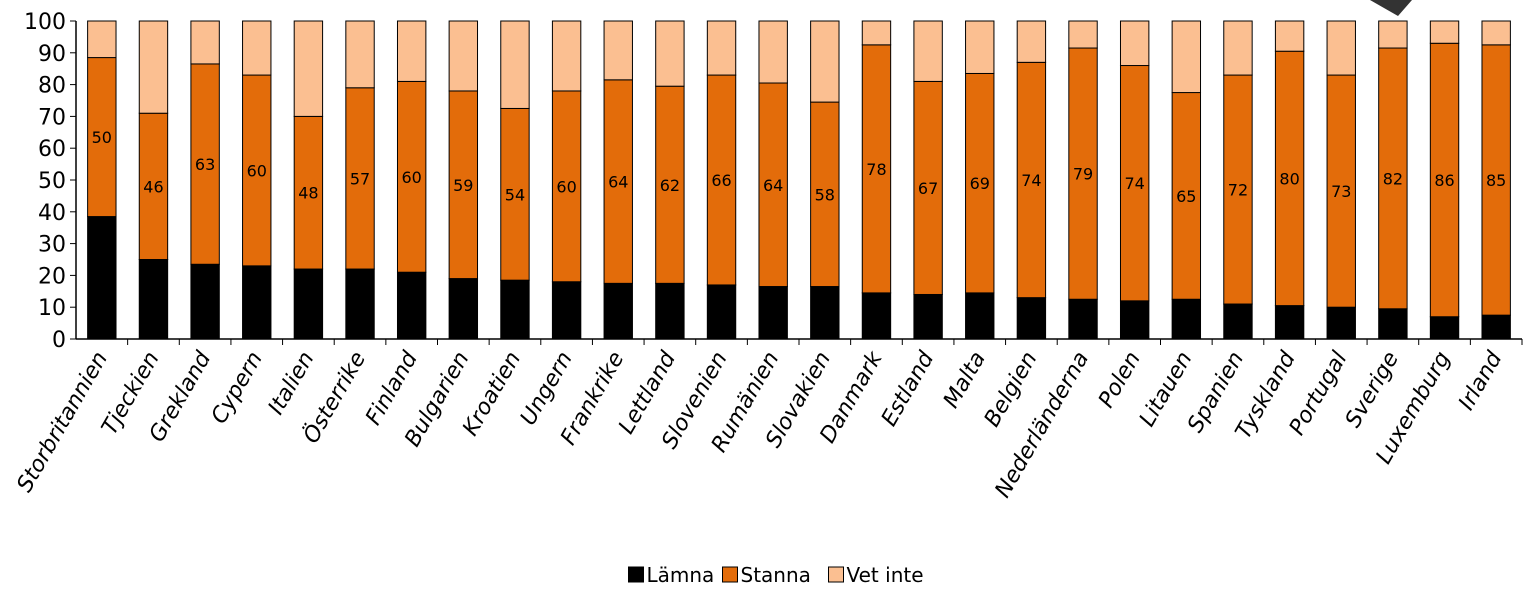  I want to click on data-label: 82, so click(1393, 178).